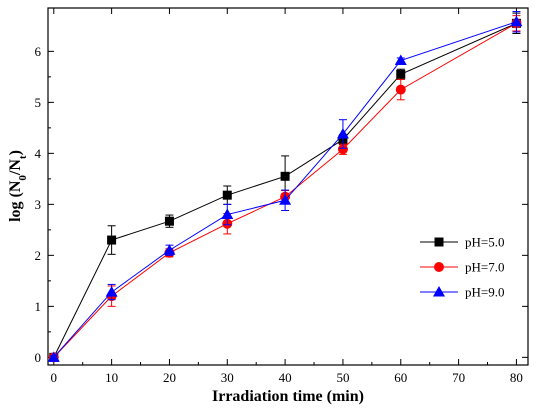 This screenshot has width=550, height=408. Describe the element at coordinates (484, 292) in the screenshot. I see `legend-label: pH=9.0` at that location.